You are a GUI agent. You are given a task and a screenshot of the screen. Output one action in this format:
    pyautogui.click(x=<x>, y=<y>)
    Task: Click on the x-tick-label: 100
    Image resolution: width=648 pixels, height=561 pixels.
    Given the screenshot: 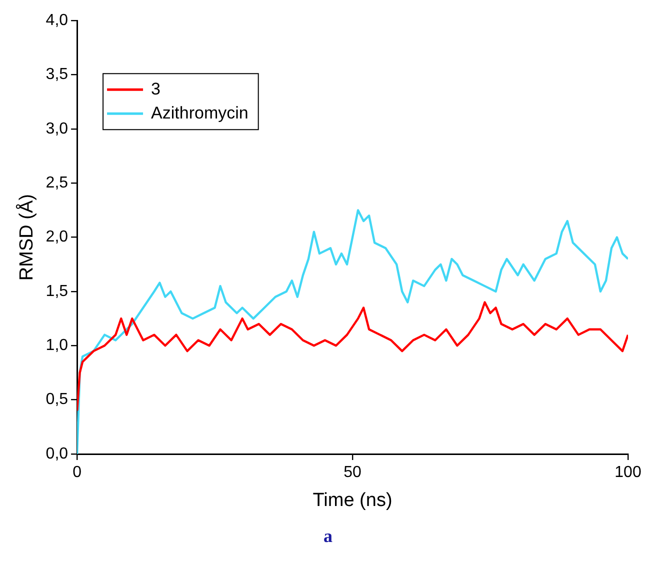 What is the action you would take?
    pyautogui.click(x=628, y=473)
    